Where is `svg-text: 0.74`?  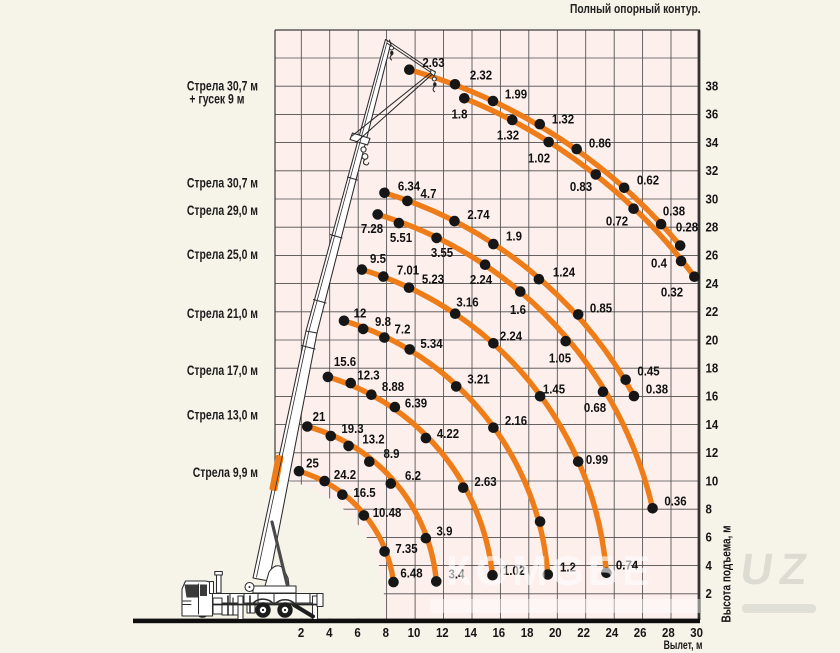 svg-text: 0.74 is located at coordinates (627, 565).